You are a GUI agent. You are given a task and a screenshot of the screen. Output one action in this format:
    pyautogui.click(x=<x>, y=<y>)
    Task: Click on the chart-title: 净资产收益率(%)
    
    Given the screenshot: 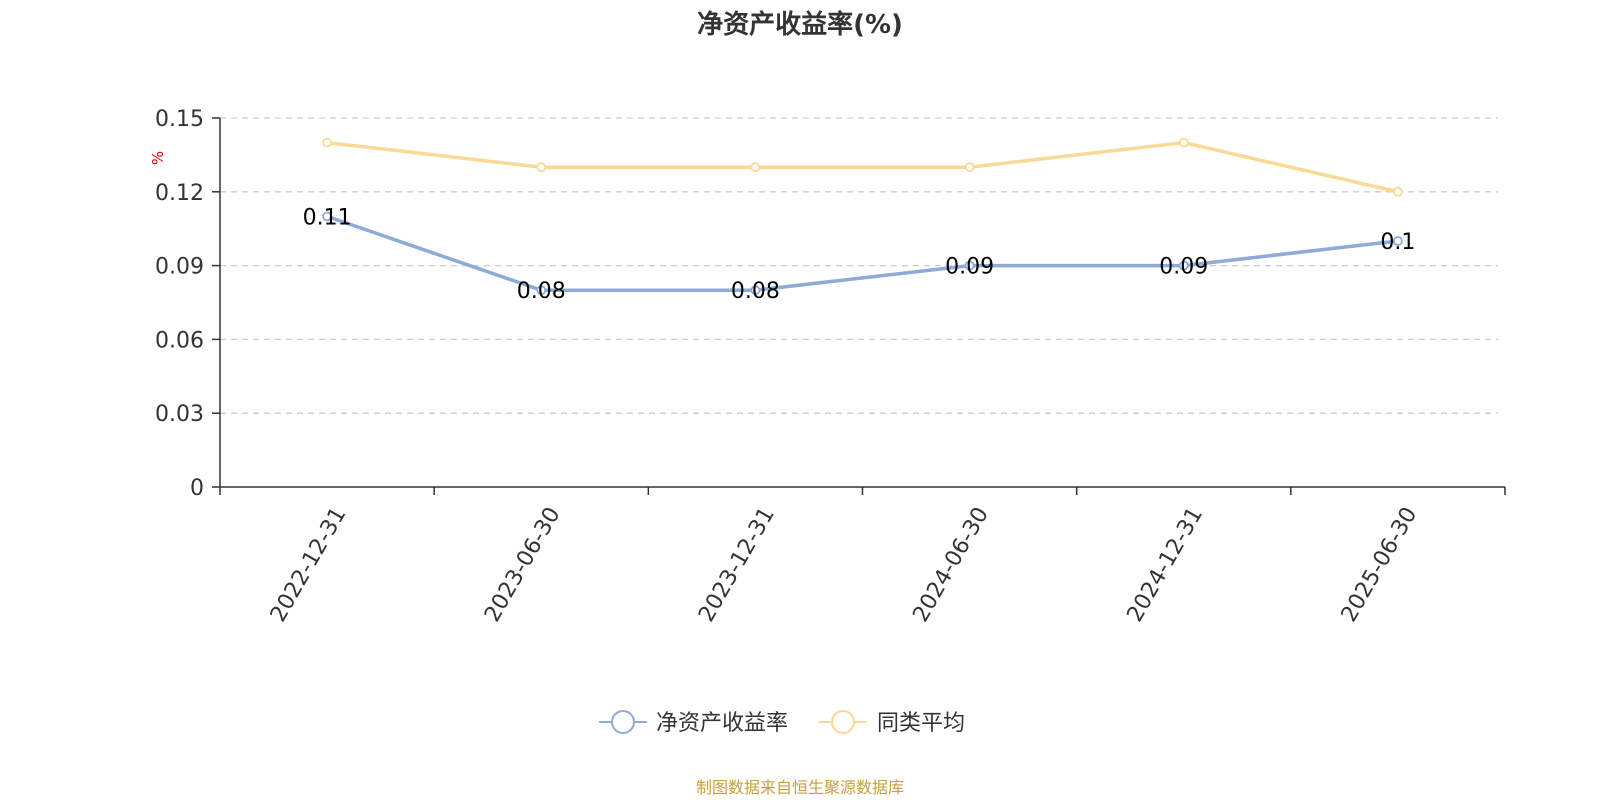 What is the action you would take?
    pyautogui.click(x=800, y=24)
    